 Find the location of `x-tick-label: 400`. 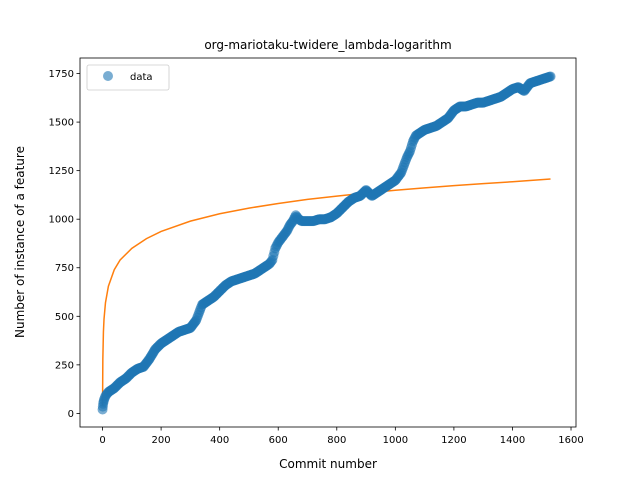

x-tick-label: 400 is located at coordinates (219, 440).